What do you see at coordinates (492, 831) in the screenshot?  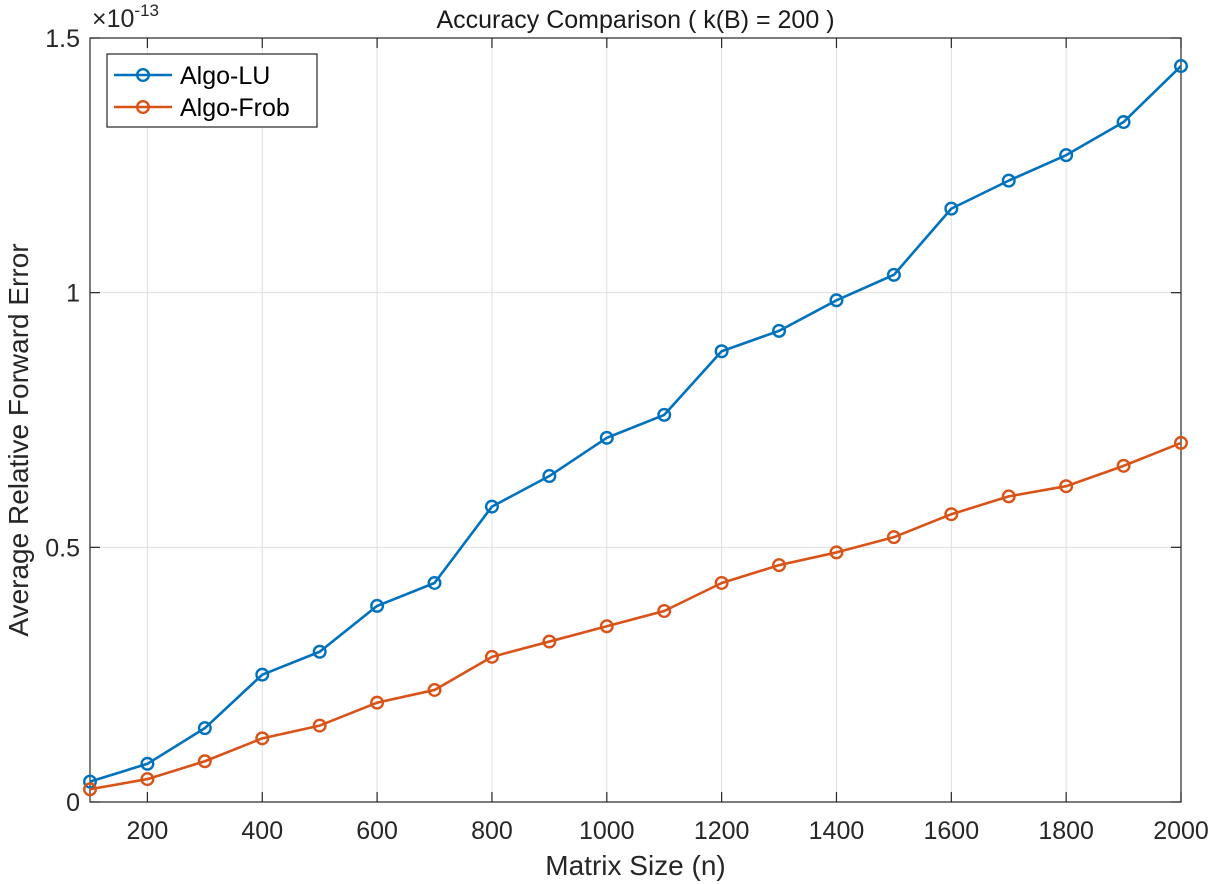 I see `x-tick-label: 800` at bounding box center [492, 831].